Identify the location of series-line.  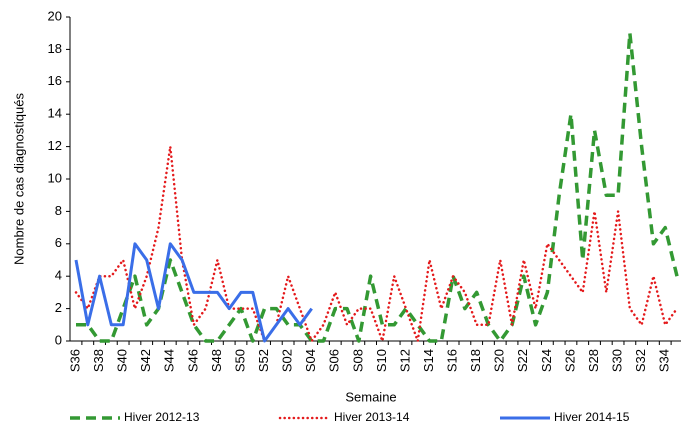
(193, 292).